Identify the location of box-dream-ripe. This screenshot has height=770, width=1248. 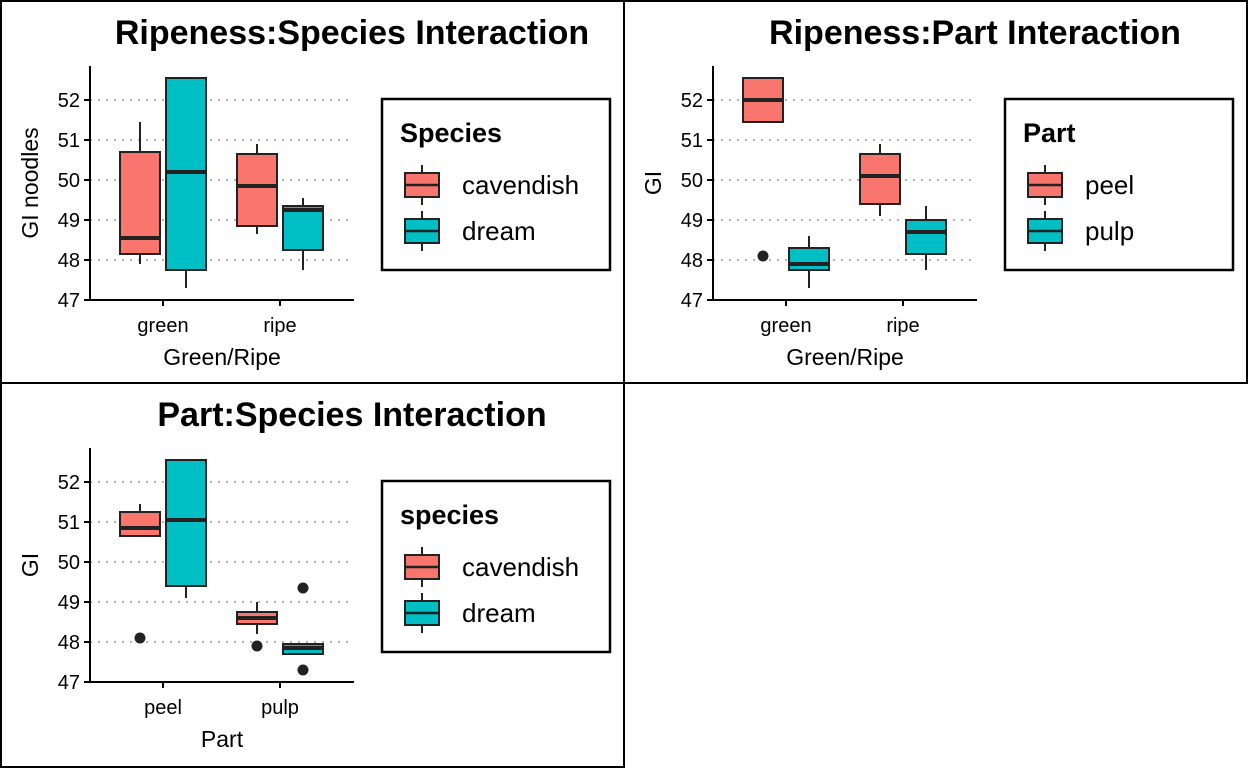
(303, 228).